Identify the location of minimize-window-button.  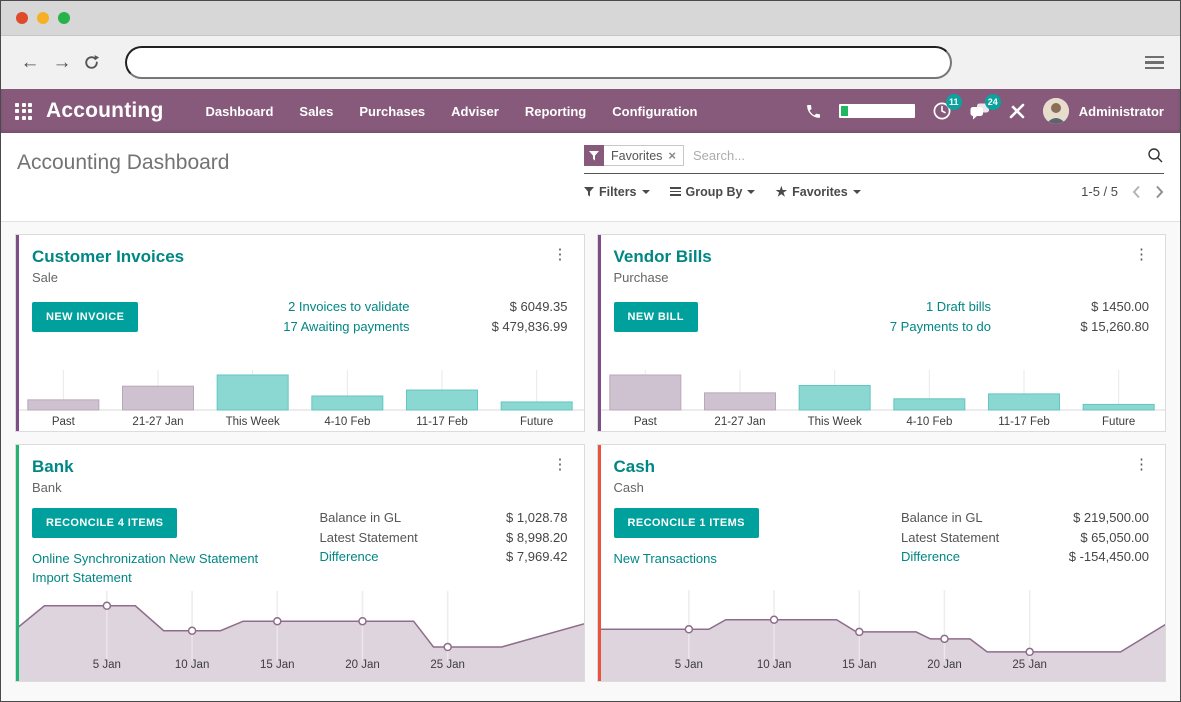
(43, 18).